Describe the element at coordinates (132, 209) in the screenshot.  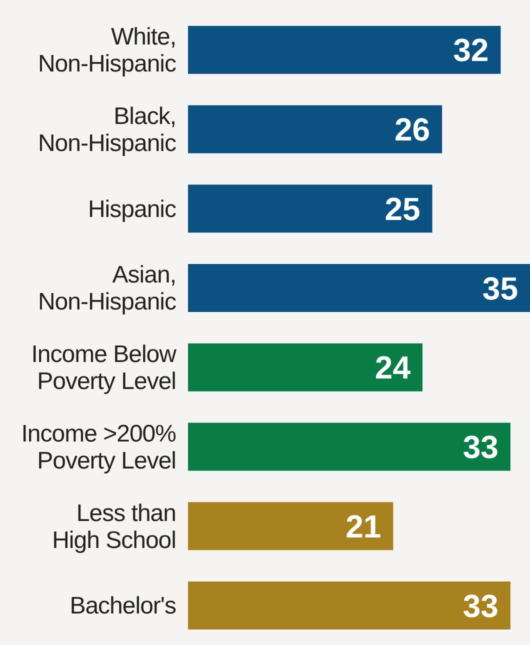
I see `y-tick-label: Hispanic` at that location.